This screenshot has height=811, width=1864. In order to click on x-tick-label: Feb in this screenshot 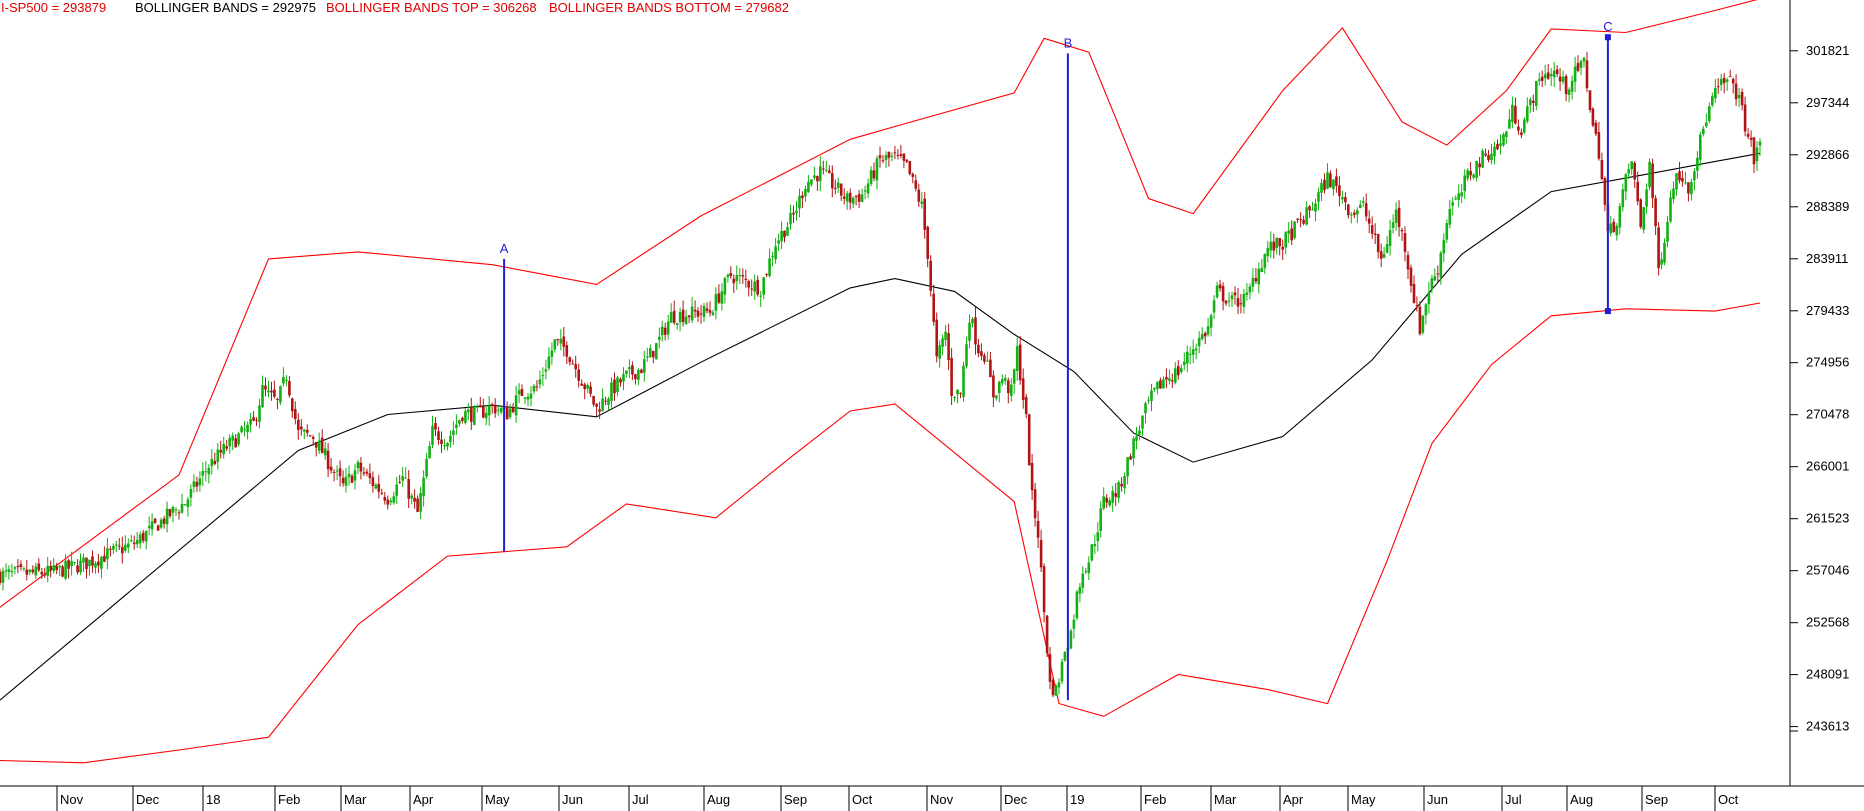, I will do `click(1155, 799)`.